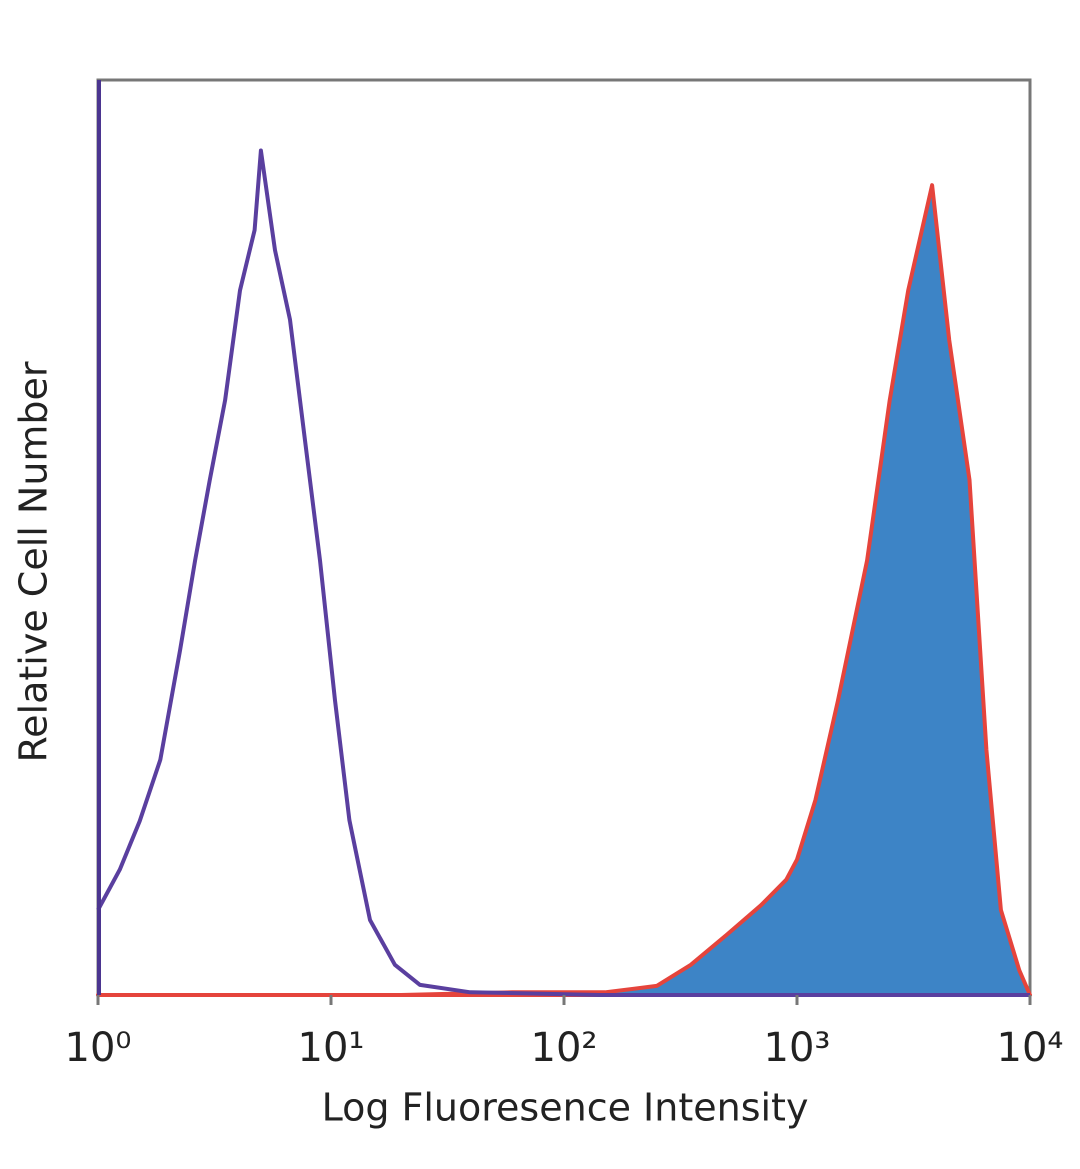 This screenshot has width=1080, height=1169. I want to click on x-tick-label: 10¹, so click(331, 1048).